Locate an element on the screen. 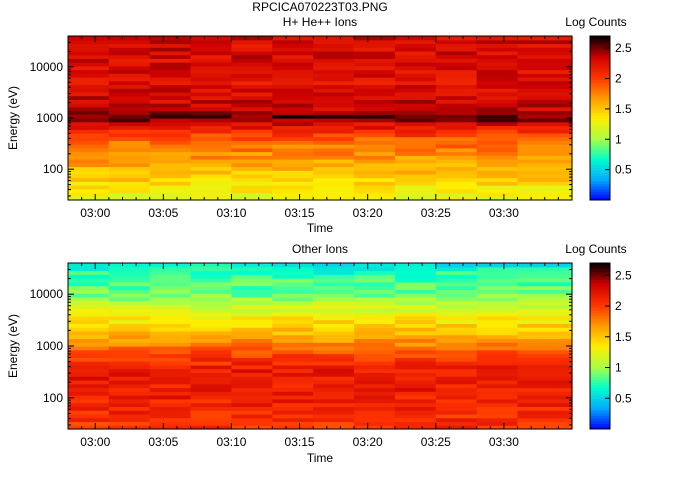 The width and height of the screenshot is (681, 481). y-tick-label: 1000 is located at coordinates (49, 346).